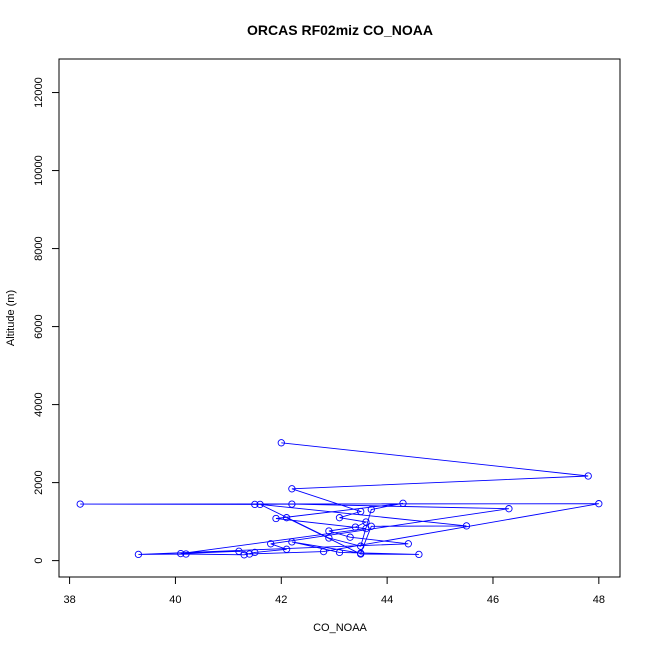 The image size is (650, 650). I want to click on series-co-noaa, so click(339, 499).